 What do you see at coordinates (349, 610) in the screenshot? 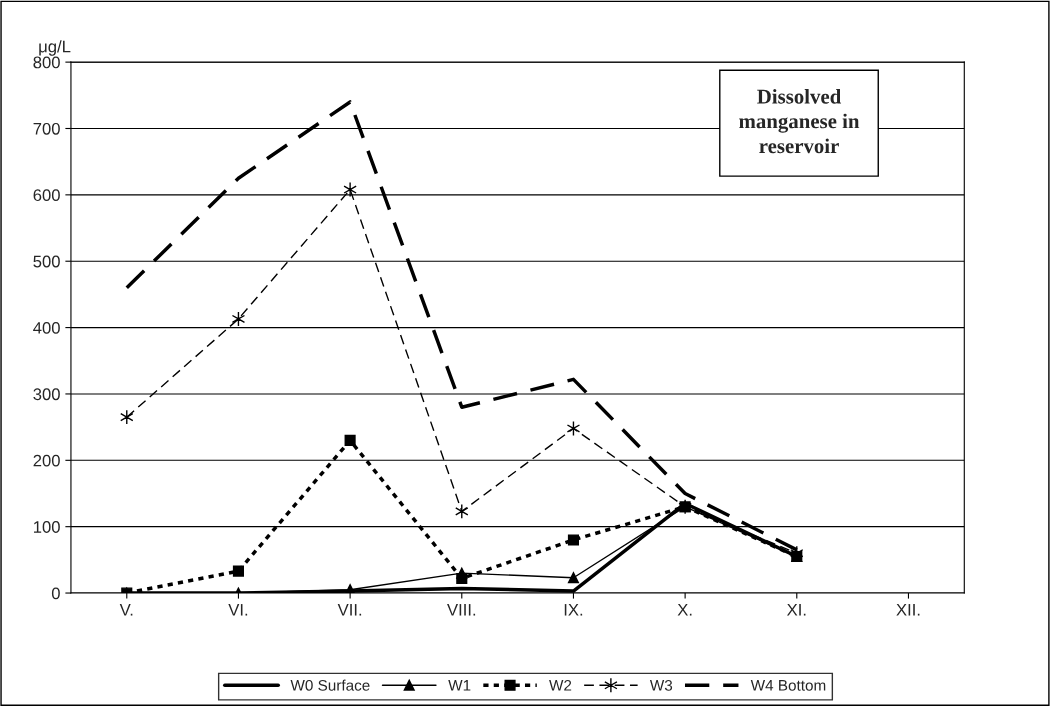
I see `x-tick-label: VII.` at bounding box center [349, 610].